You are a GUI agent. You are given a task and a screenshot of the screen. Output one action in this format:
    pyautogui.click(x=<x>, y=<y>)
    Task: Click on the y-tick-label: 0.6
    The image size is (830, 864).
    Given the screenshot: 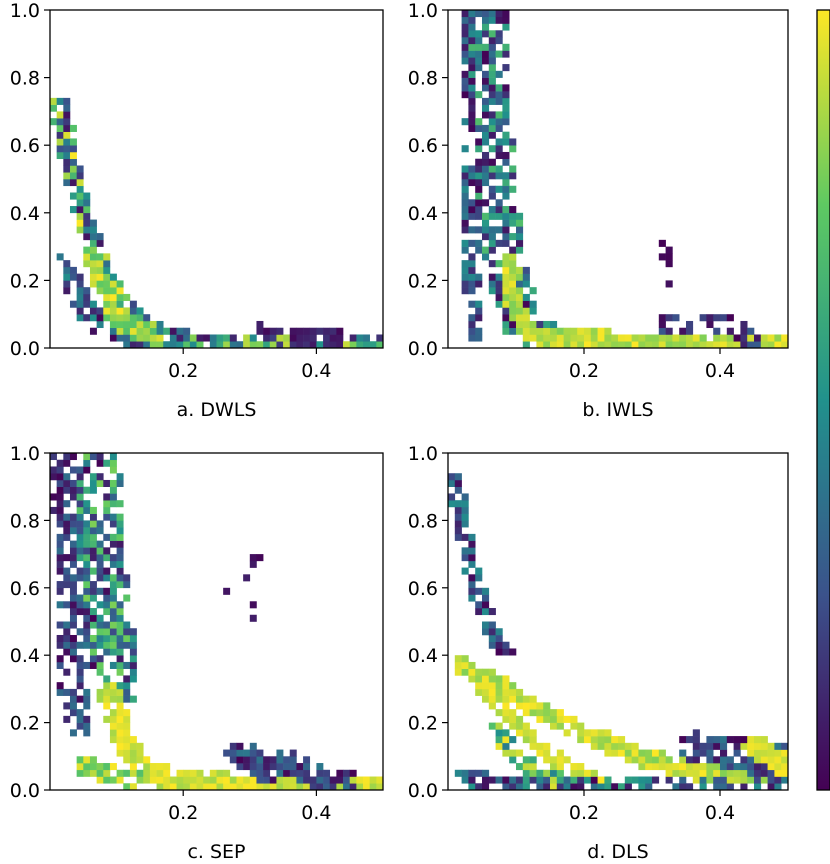 What is the action you would take?
    pyautogui.click(x=423, y=146)
    